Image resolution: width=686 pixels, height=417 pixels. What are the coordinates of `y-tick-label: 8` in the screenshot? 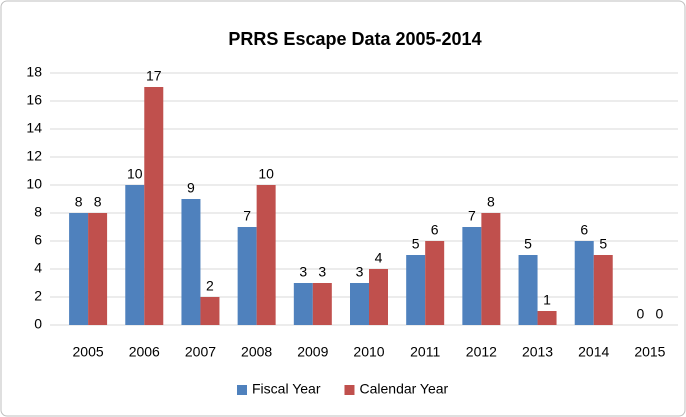 It's located at (38, 212).